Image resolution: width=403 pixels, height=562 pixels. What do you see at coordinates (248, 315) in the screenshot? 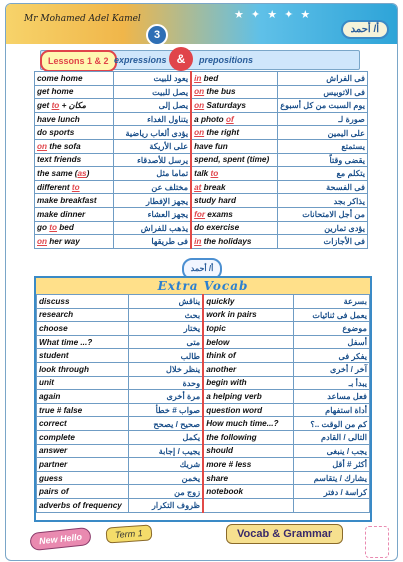
I see `vocab-cell: work in pairs` at bounding box center [248, 315].